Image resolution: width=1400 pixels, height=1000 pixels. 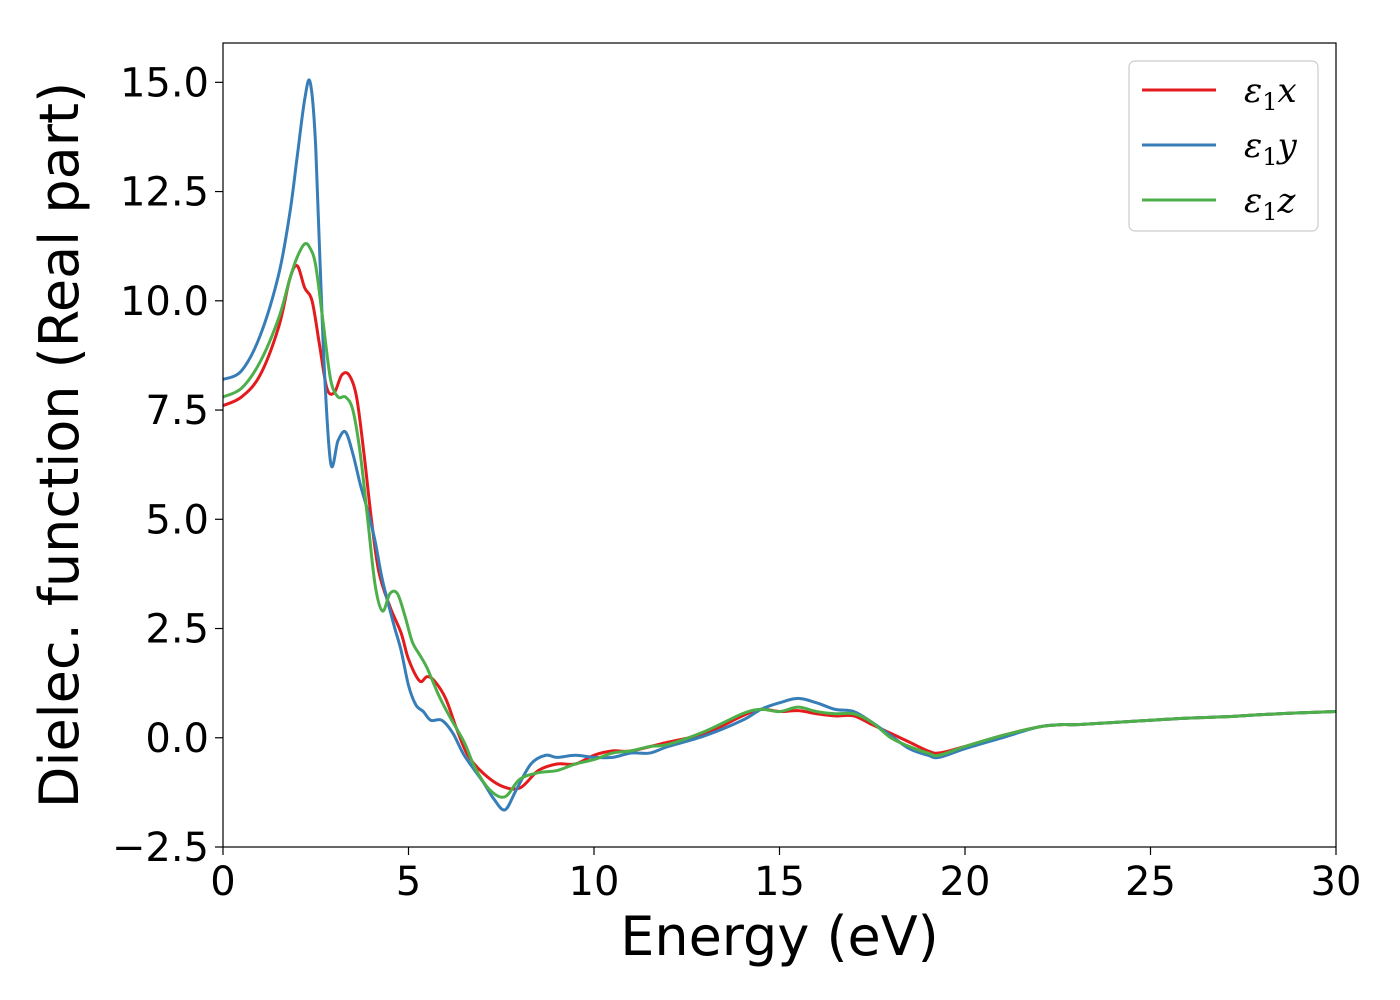 I want to click on legend-label-z: ε1z, so click(x=1270, y=203).